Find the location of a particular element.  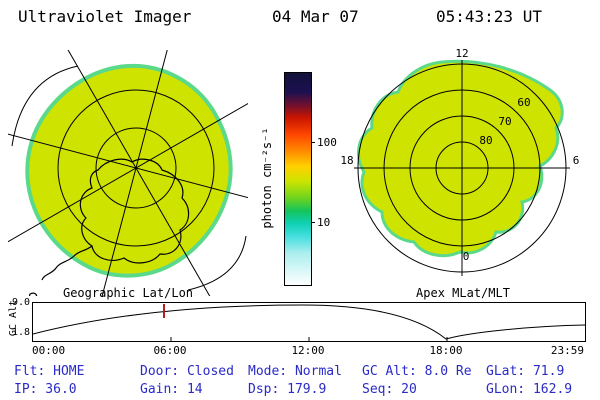

mlt-label-0: 0 is located at coordinates (466, 256).